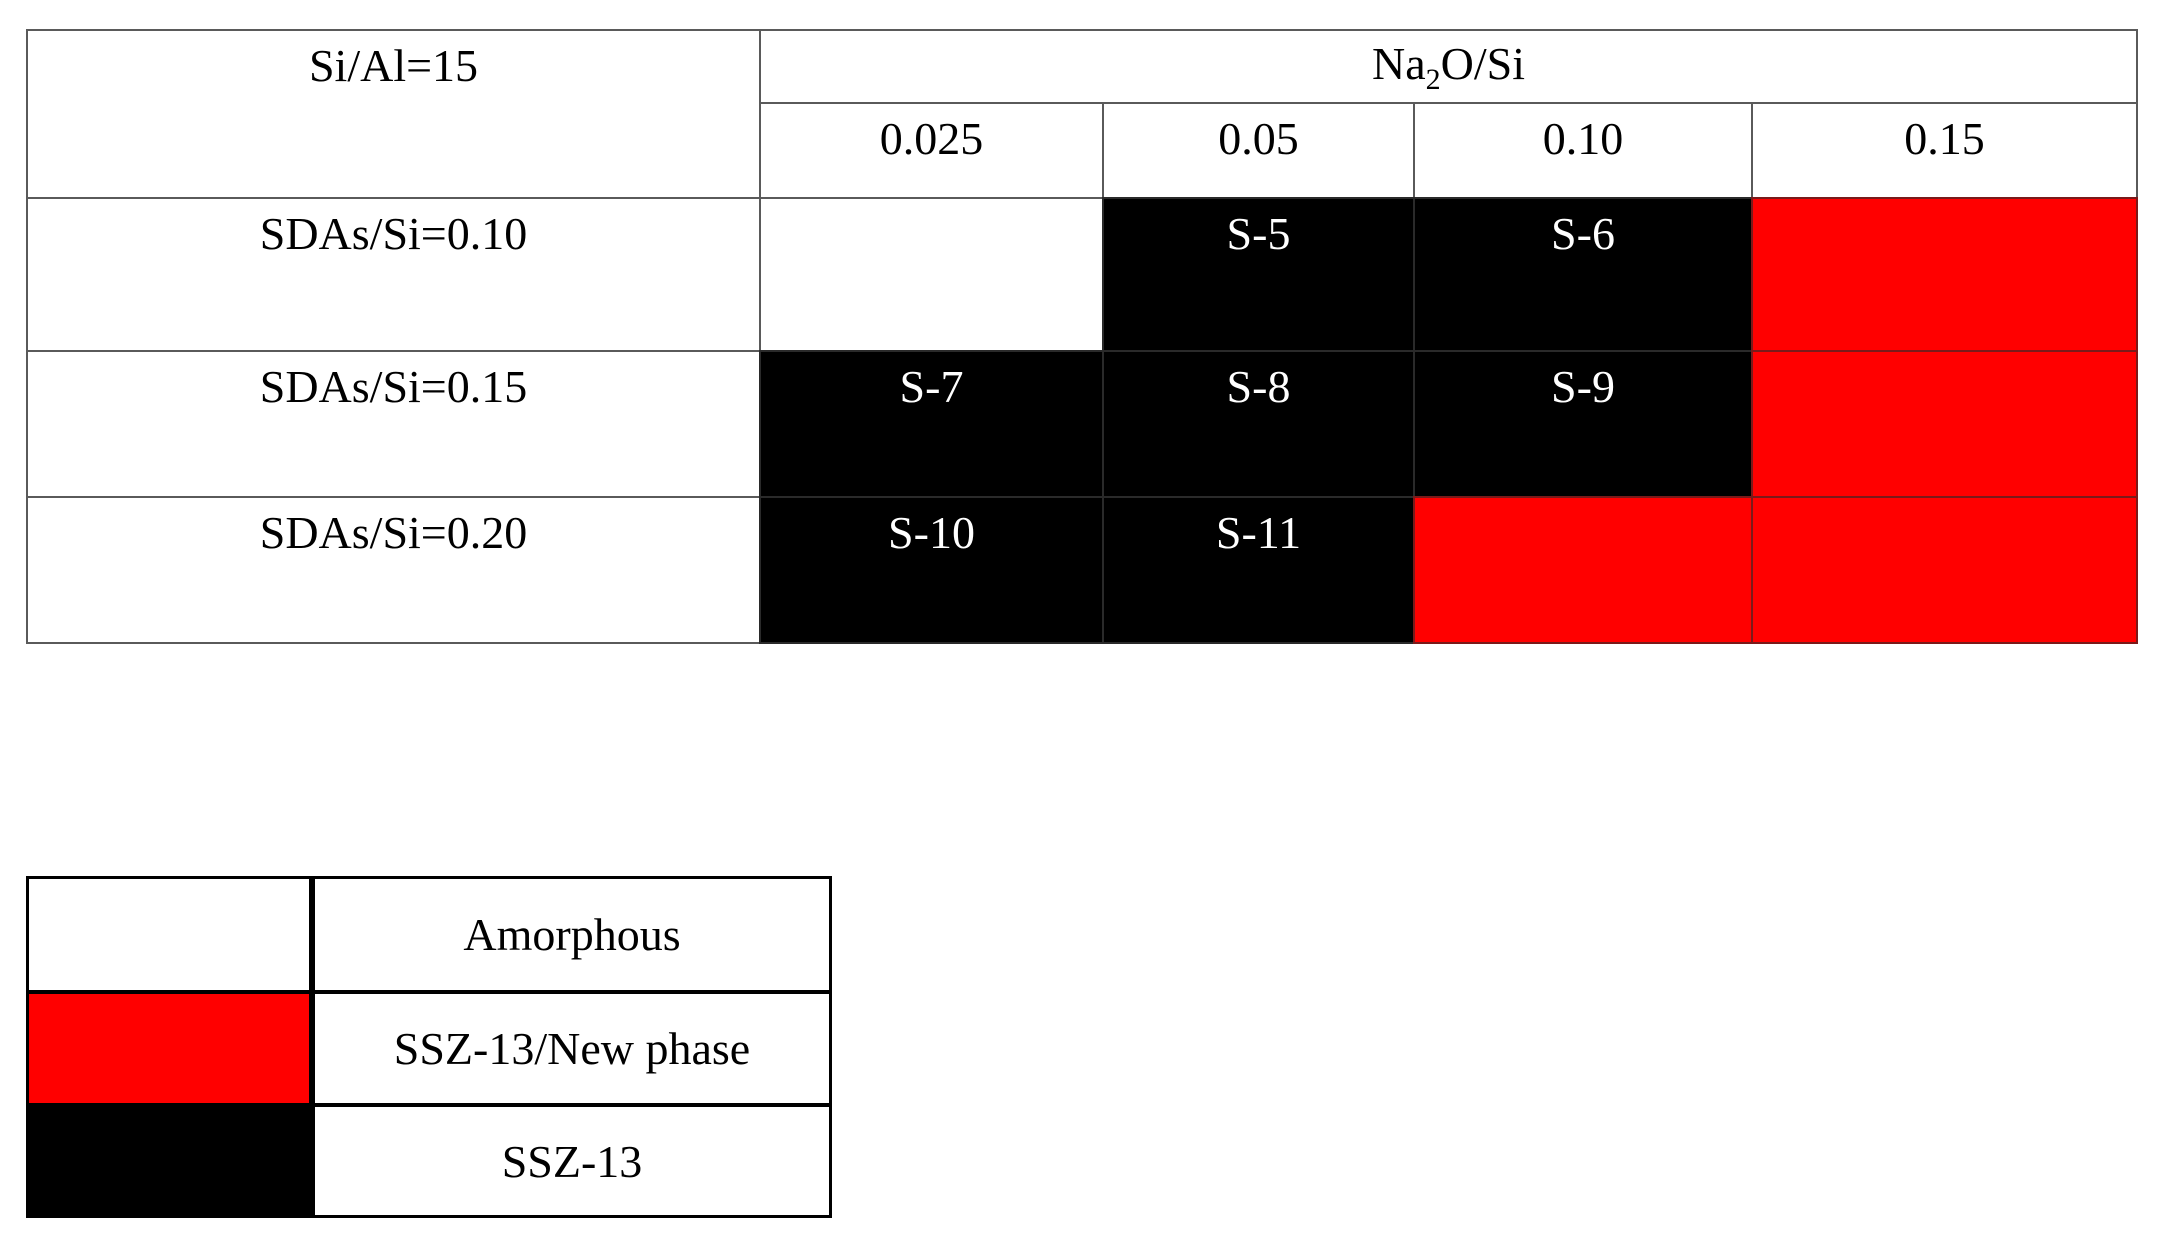 The image size is (2157, 1241). Describe the element at coordinates (393, 65) in the screenshot. I see `corner-label: Si/Al=15` at that location.